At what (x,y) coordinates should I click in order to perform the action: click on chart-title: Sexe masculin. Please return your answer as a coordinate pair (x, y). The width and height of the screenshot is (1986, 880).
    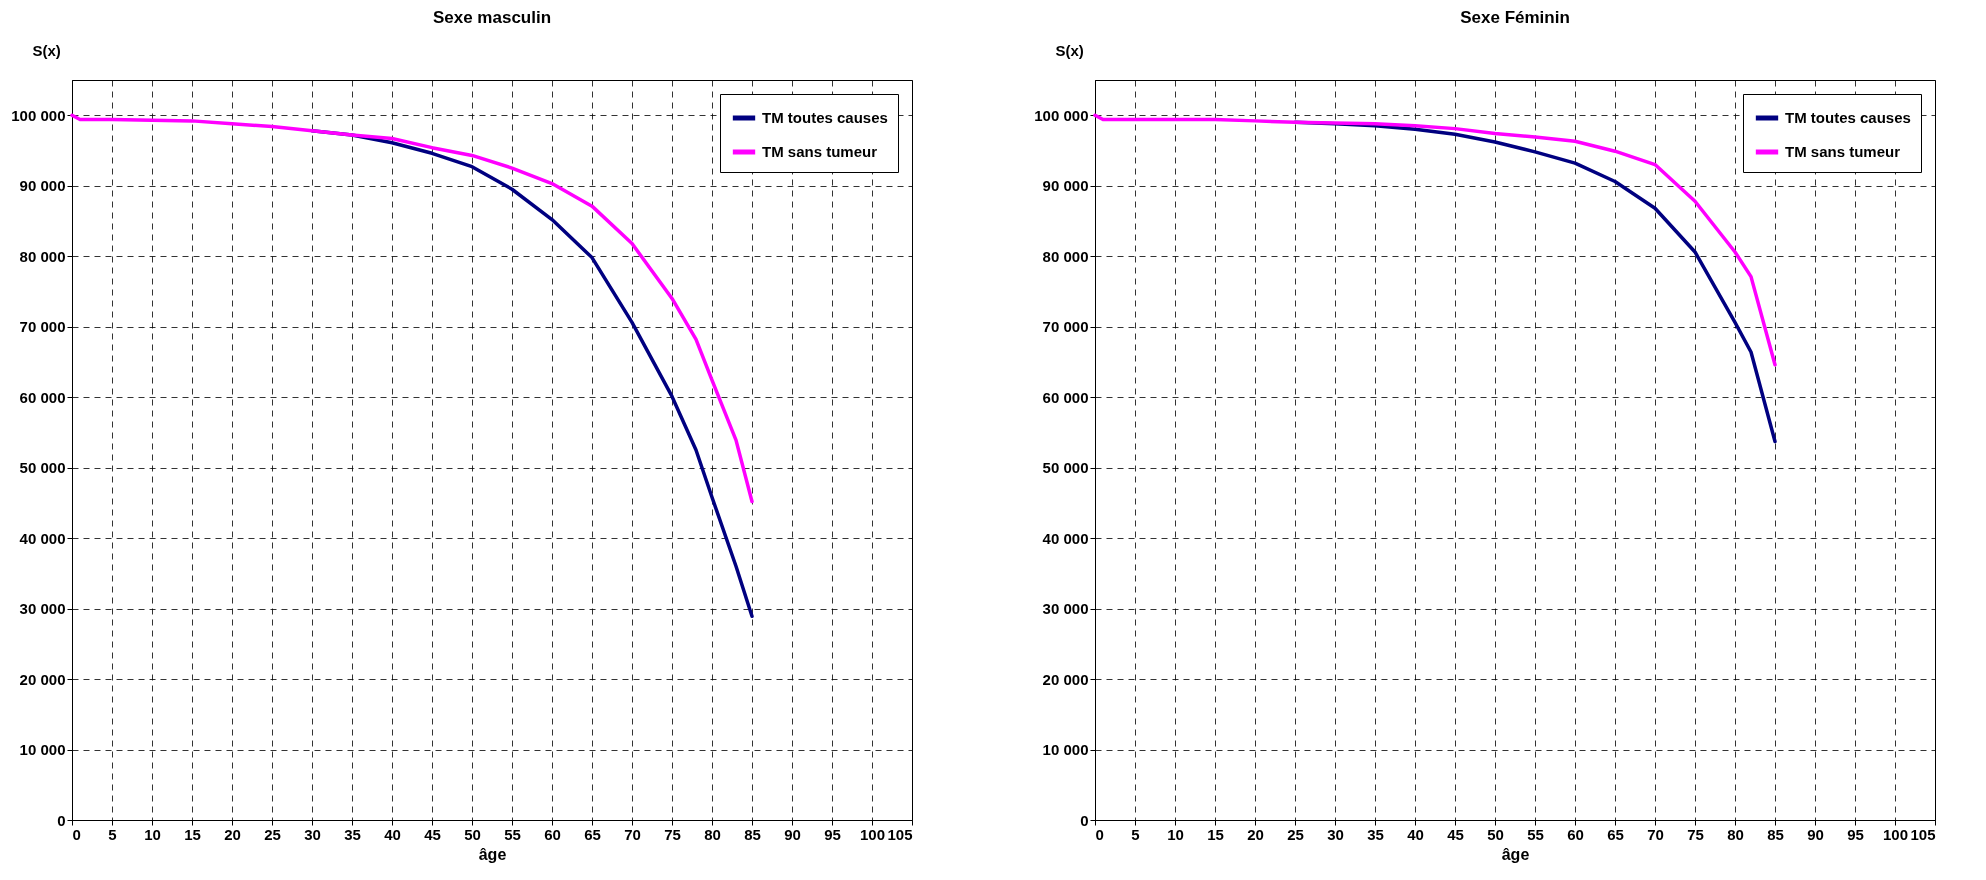
    Looking at the image, I should click on (492, 17).